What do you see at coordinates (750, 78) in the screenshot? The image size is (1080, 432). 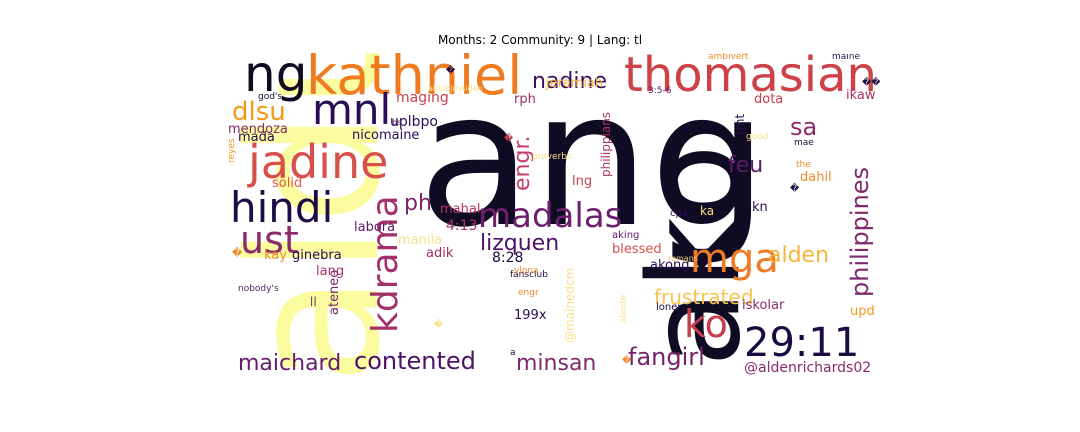 I see `word: thomasian` at bounding box center [750, 78].